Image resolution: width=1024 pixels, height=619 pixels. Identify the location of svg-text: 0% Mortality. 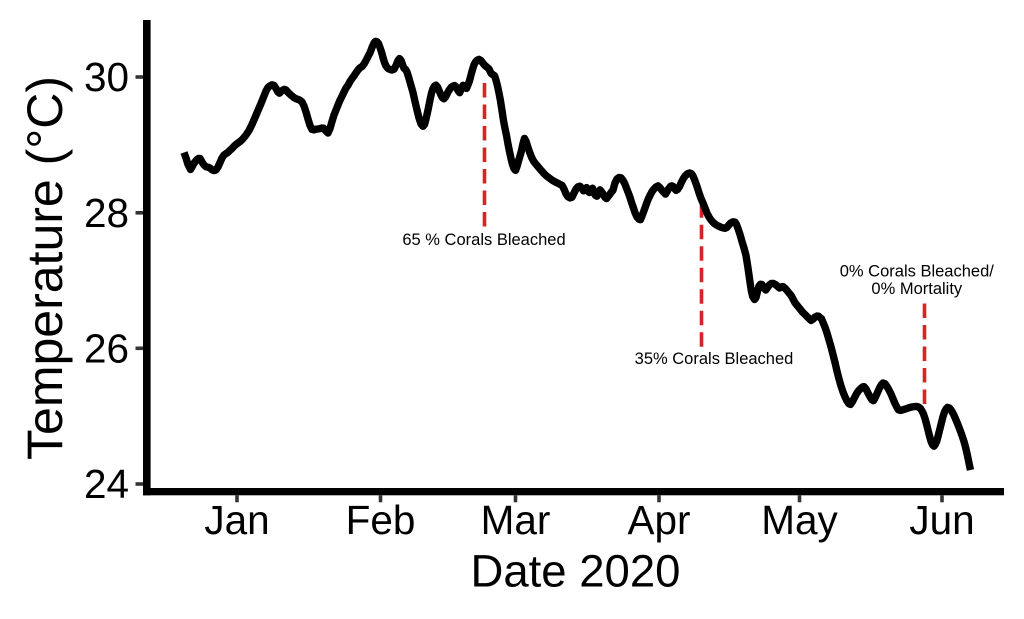
(917, 289).